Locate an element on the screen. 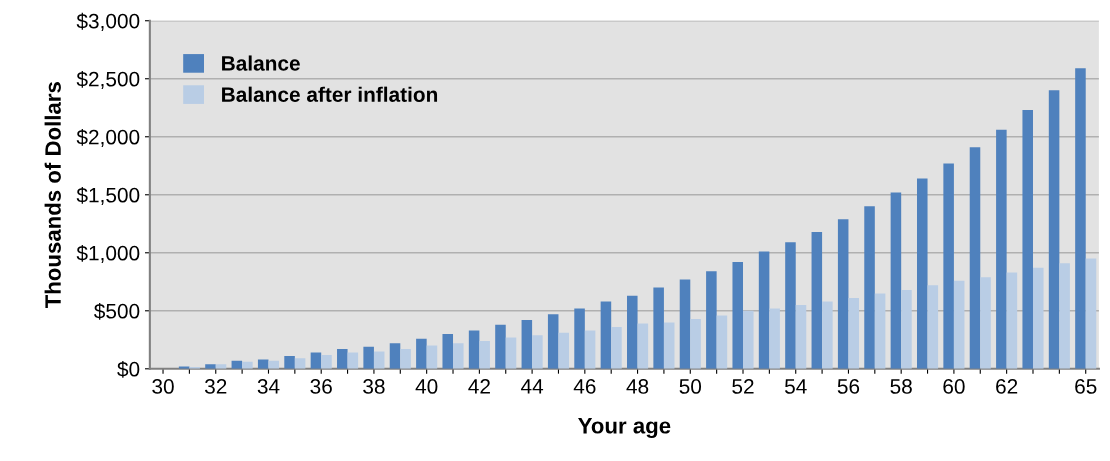 The image size is (1110, 461). y-tick-label: $2,500 is located at coordinates (108, 79).